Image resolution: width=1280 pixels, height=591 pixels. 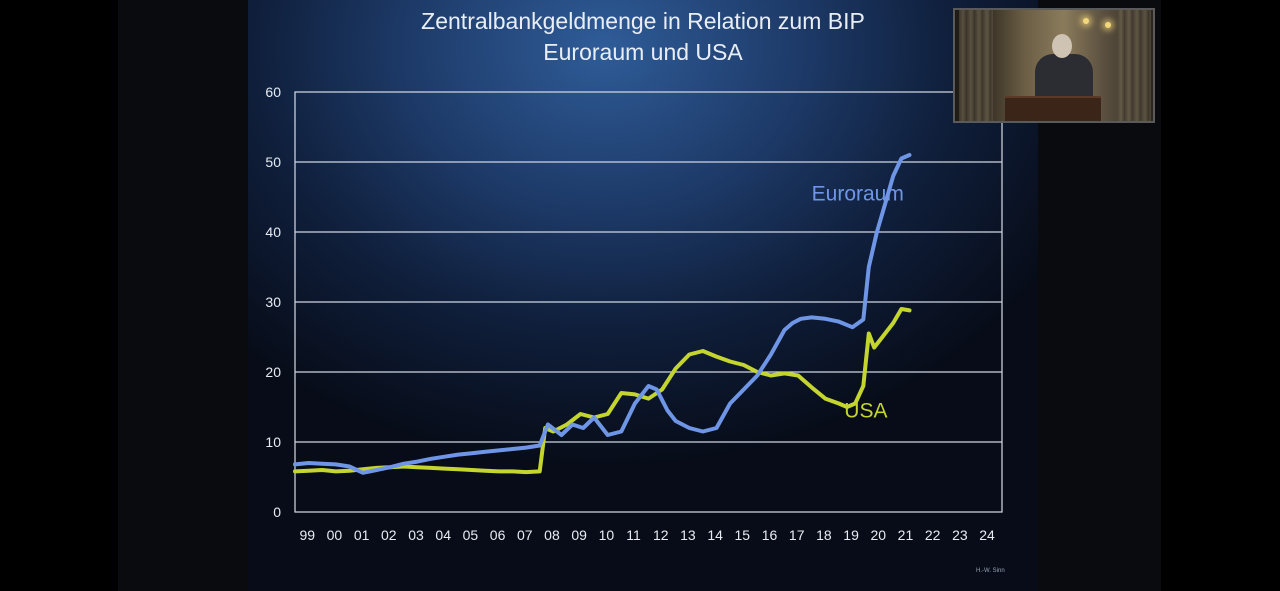 What do you see at coordinates (273, 372) in the screenshot?
I see `y-tick-label: 20` at bounding box center [273, 372].